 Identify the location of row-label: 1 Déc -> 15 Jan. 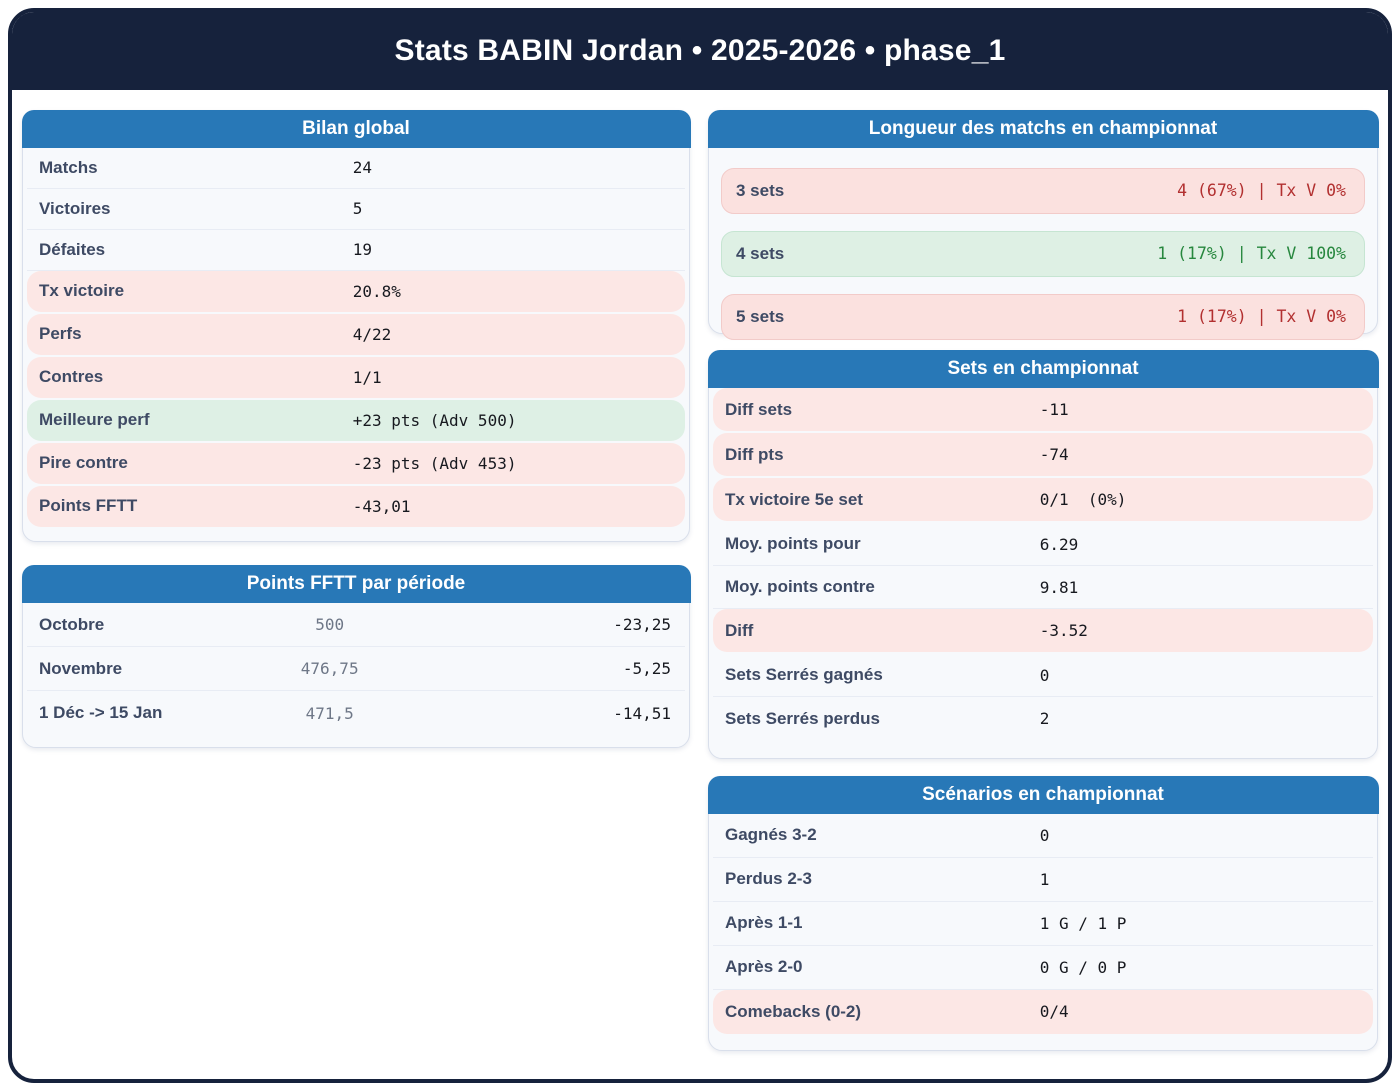
(101, 712).